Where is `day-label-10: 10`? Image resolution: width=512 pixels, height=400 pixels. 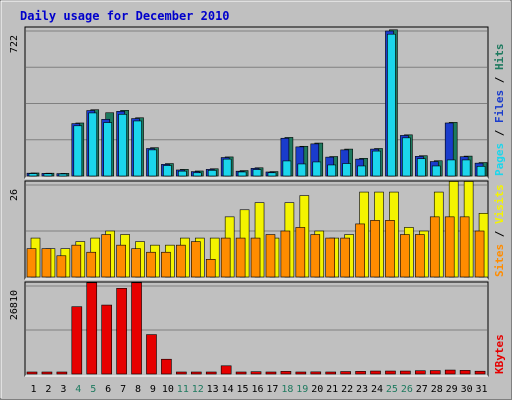
day-label-10: 10 is located at coordinates (168, 389).